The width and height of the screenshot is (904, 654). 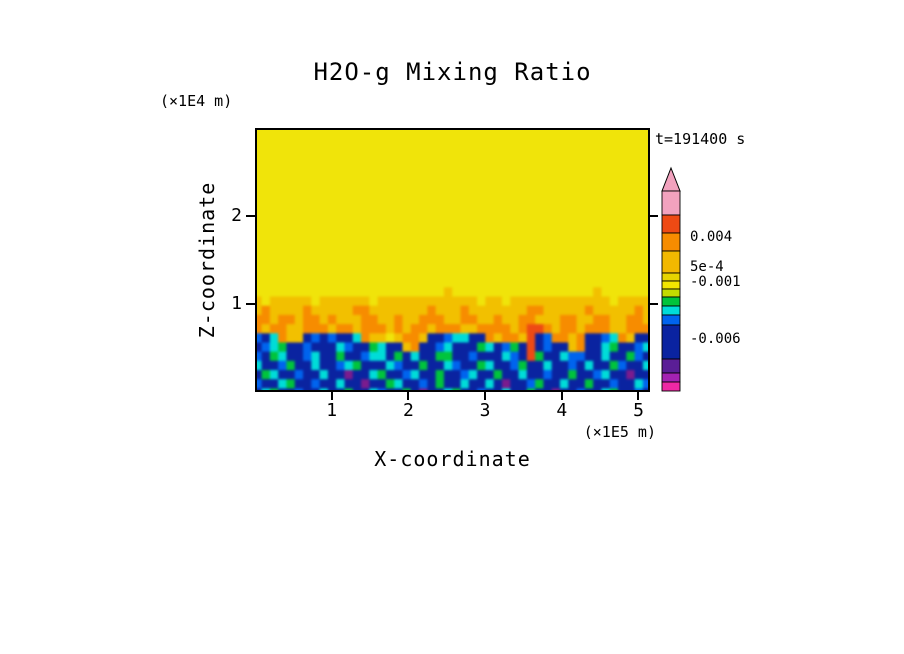 I want to click on colorbar, so click(x=671, y=279).